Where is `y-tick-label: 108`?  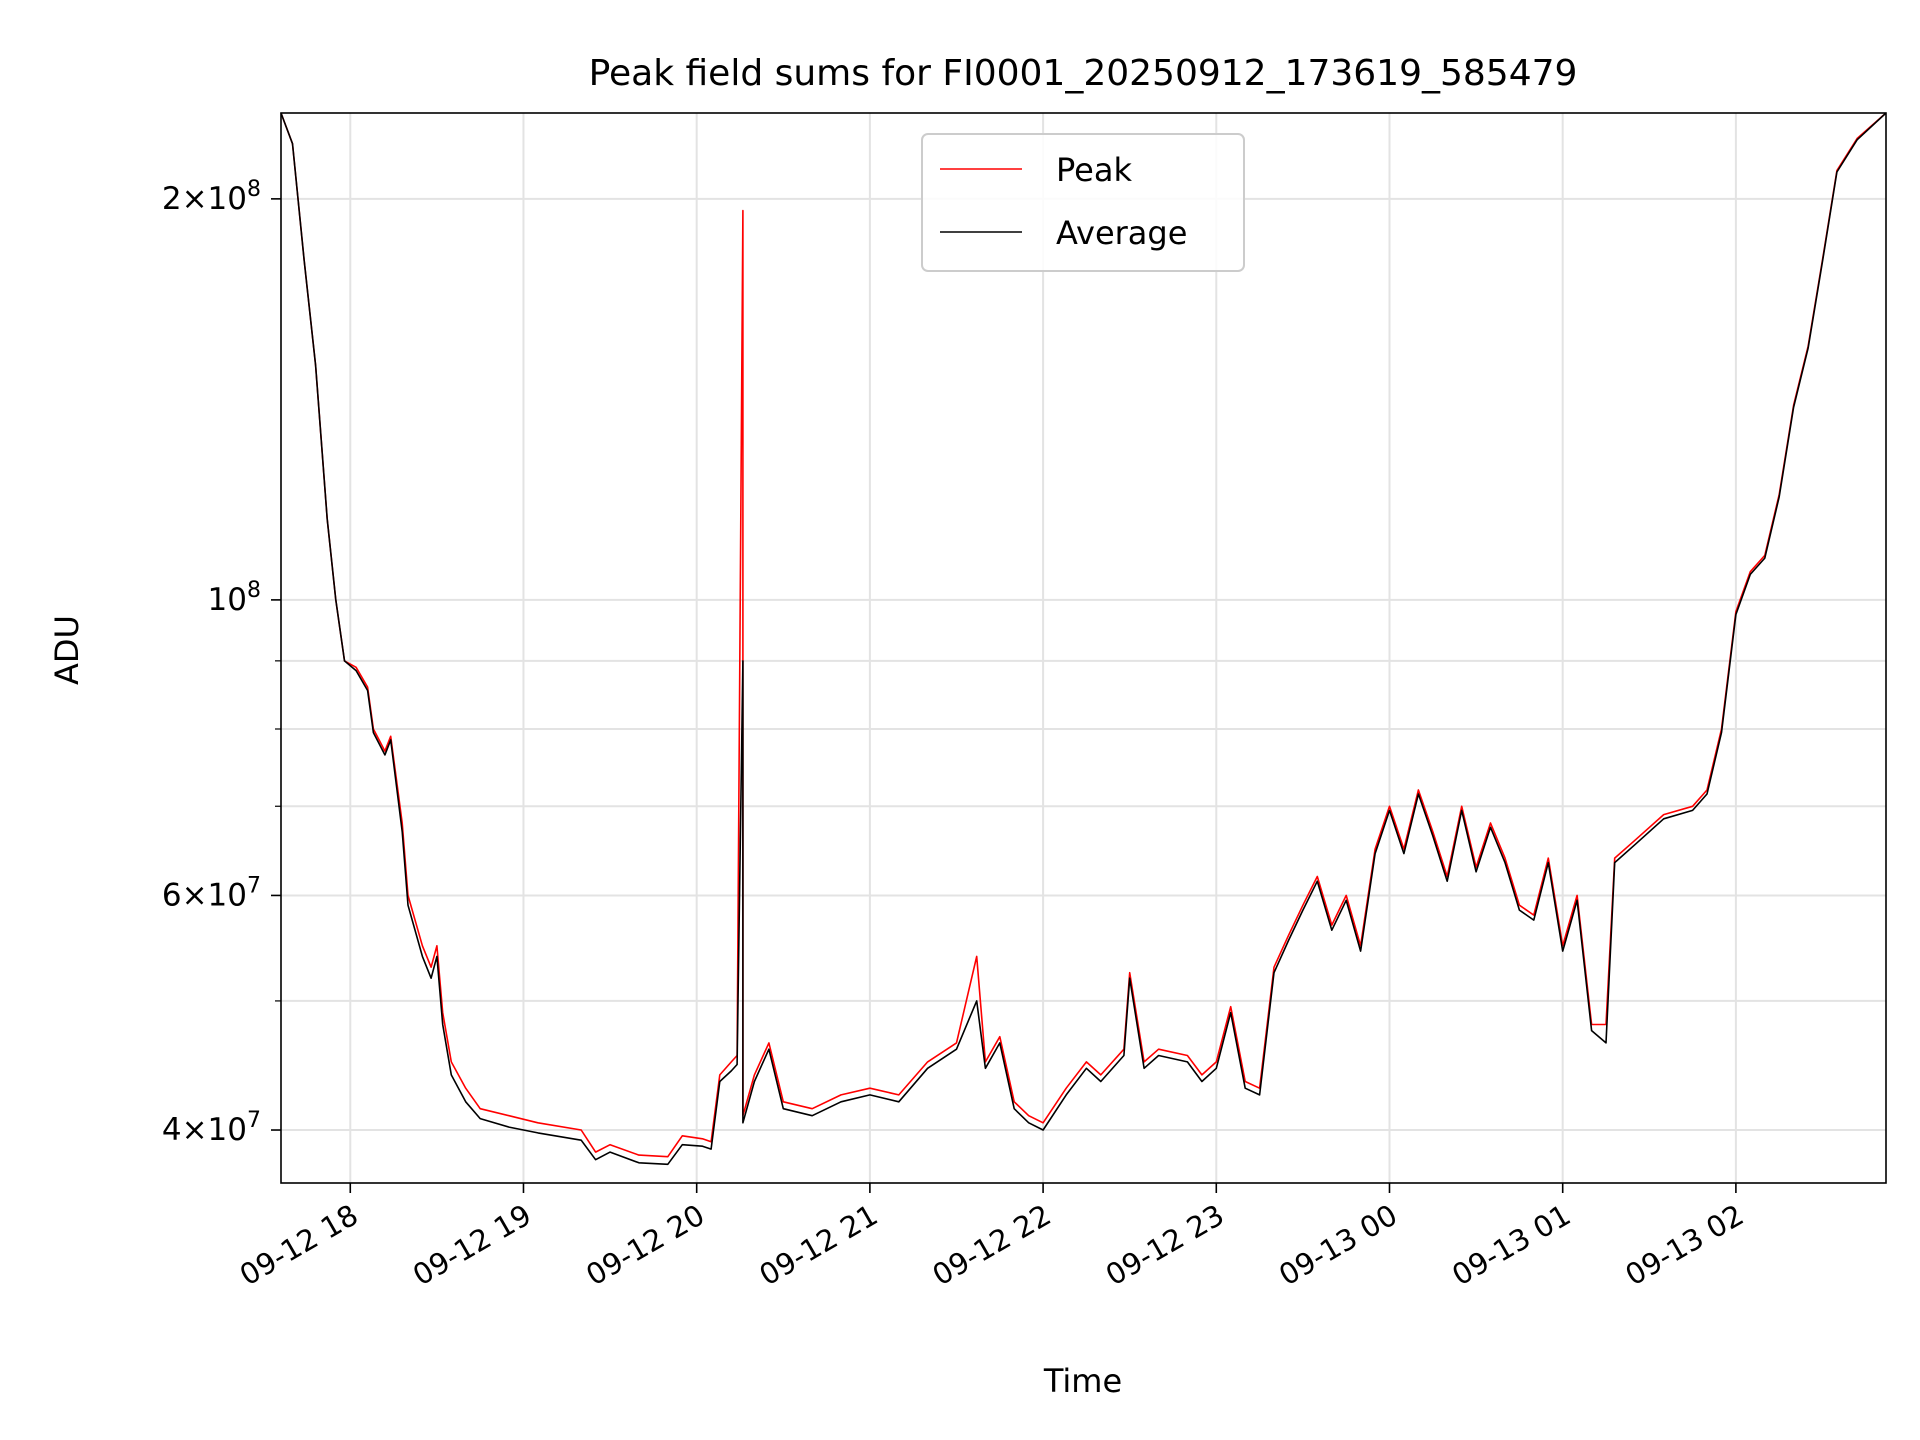 y-tick-label: 108 is located at coordinates (234, 598).